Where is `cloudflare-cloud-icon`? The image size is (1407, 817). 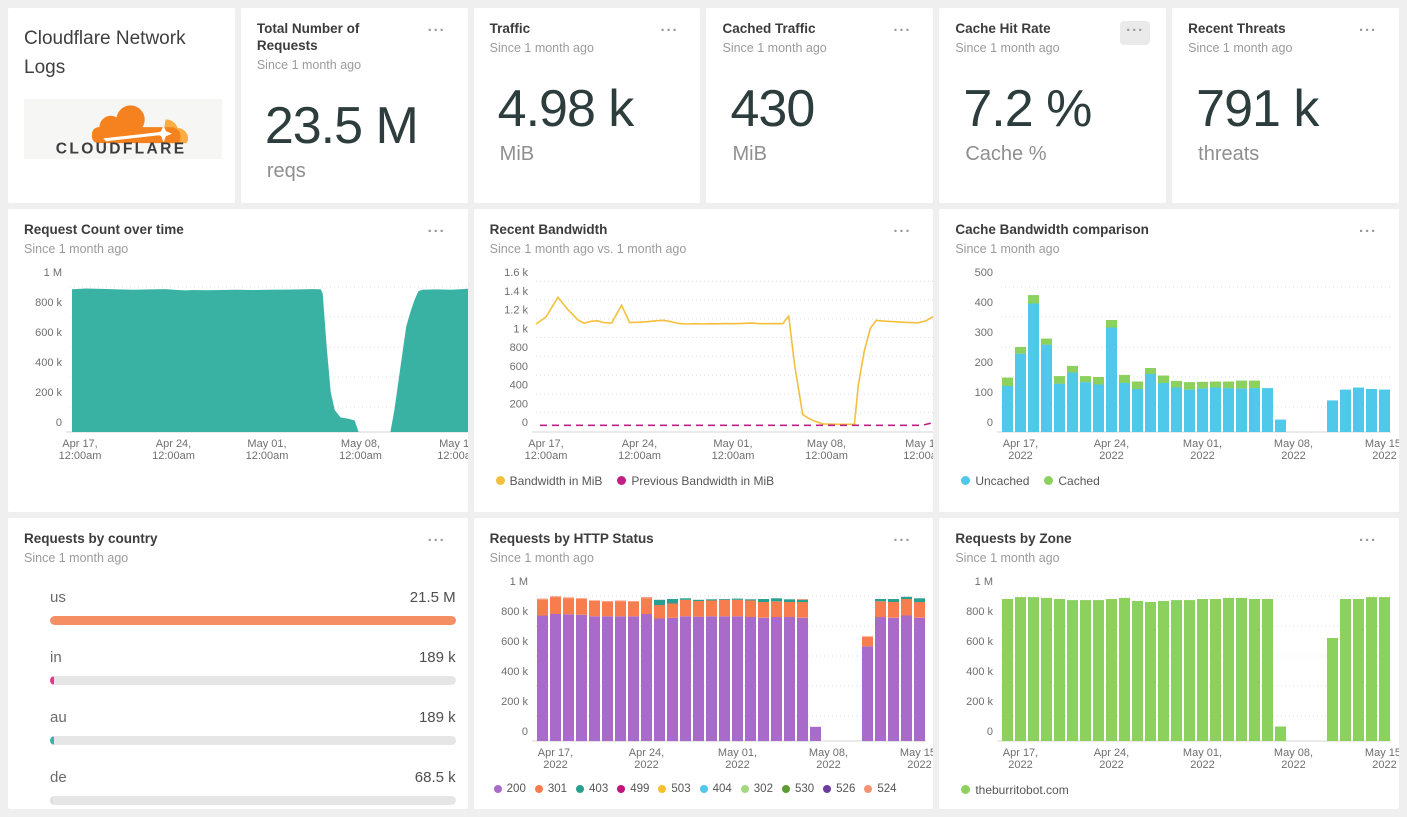
cloudflare-cloud-icon is located at coordinates (140, 124).